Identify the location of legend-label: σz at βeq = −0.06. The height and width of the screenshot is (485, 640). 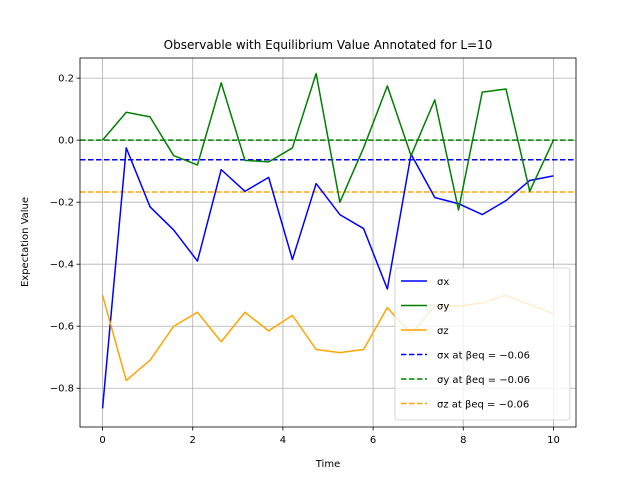
(483, 405).